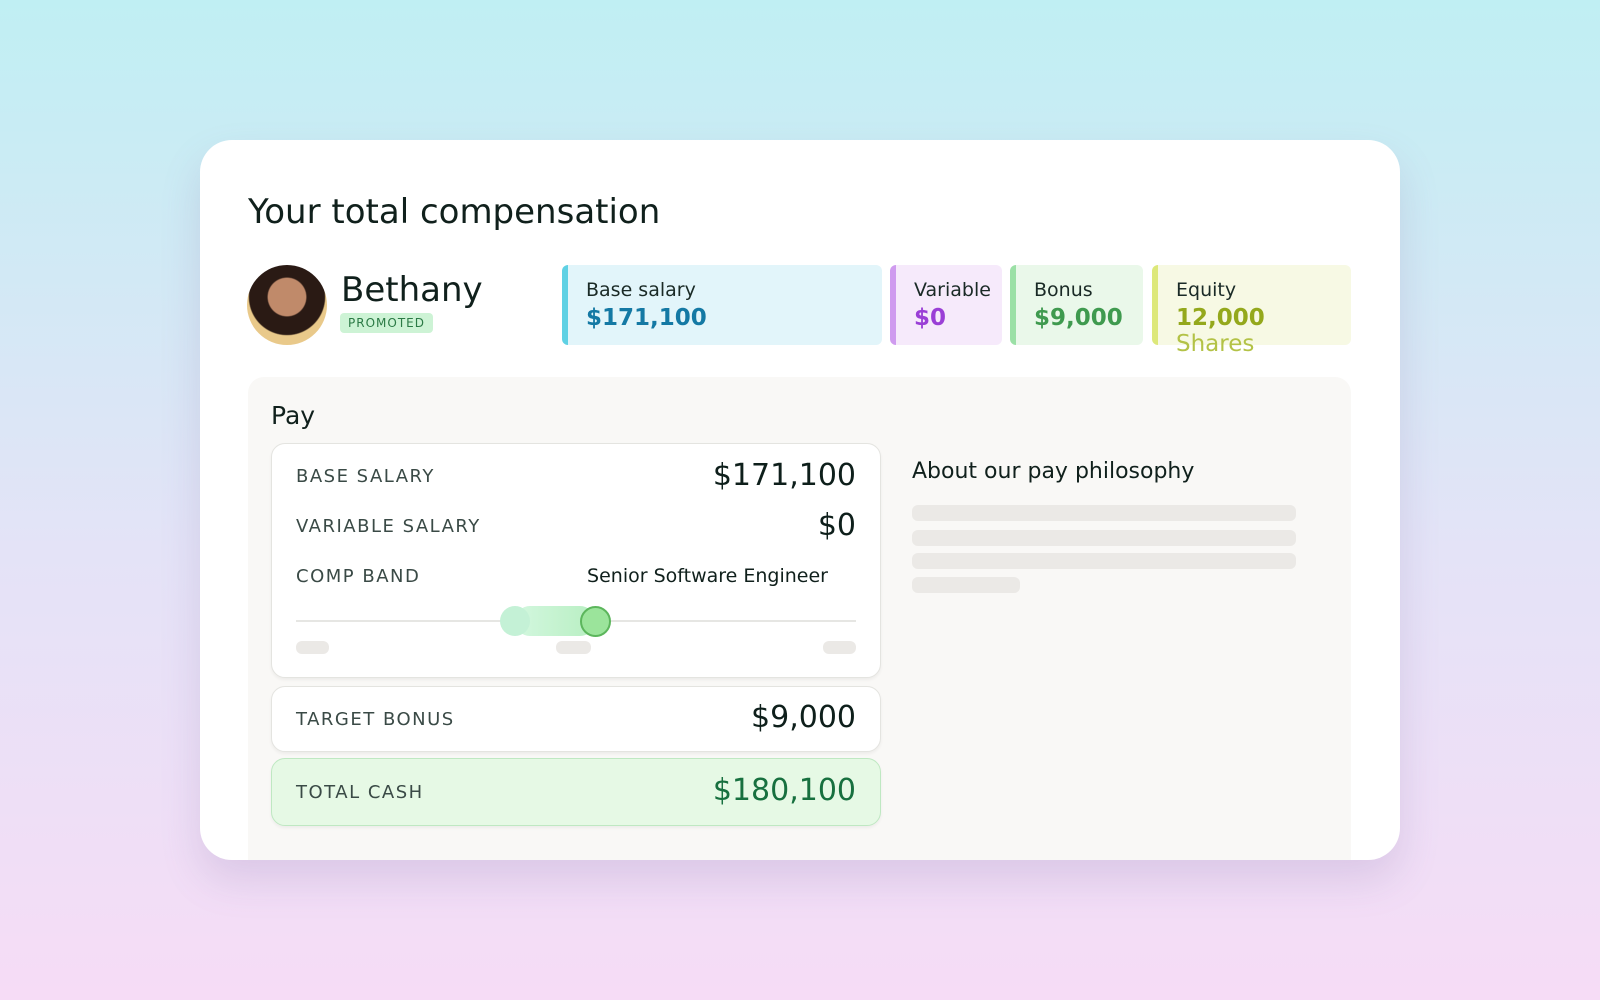 The image size is (1600, 1000). Describe the element at coordinates (1053, 471) in the screenshot. I see `philosophy-title: About our pay philosophy` at that location.